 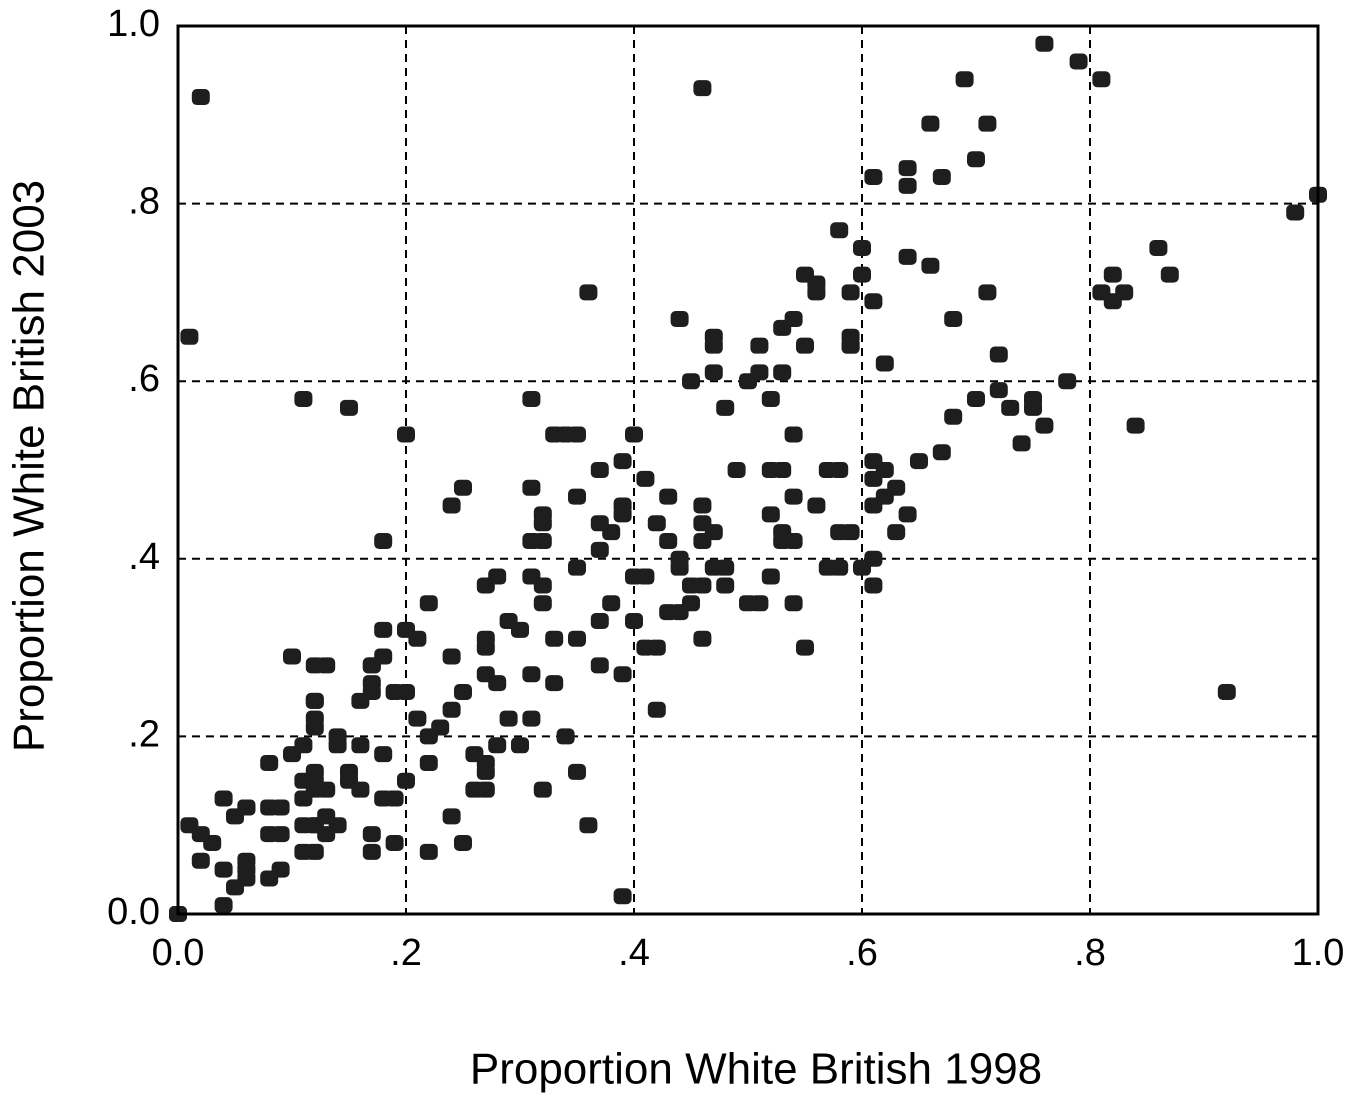 I want to click on y-tick-label: .6, so click(x=144, y=379).